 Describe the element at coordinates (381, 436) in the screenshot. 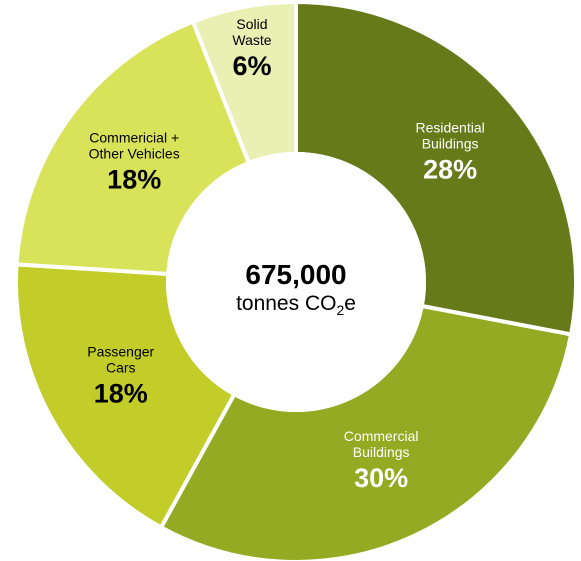

I see `slice-1-name-line-0: Commercial` at that location.